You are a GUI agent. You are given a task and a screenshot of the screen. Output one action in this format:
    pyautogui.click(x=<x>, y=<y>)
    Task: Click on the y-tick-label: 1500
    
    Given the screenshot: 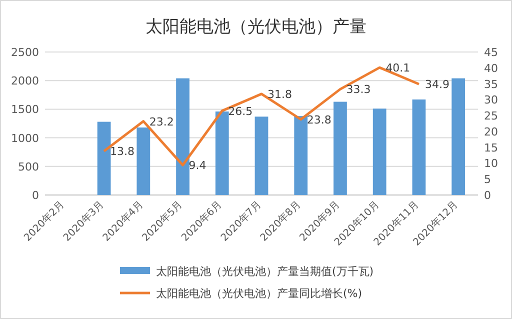 What is the action you would take?
    pyautogui.click(x=25, y=109)
    